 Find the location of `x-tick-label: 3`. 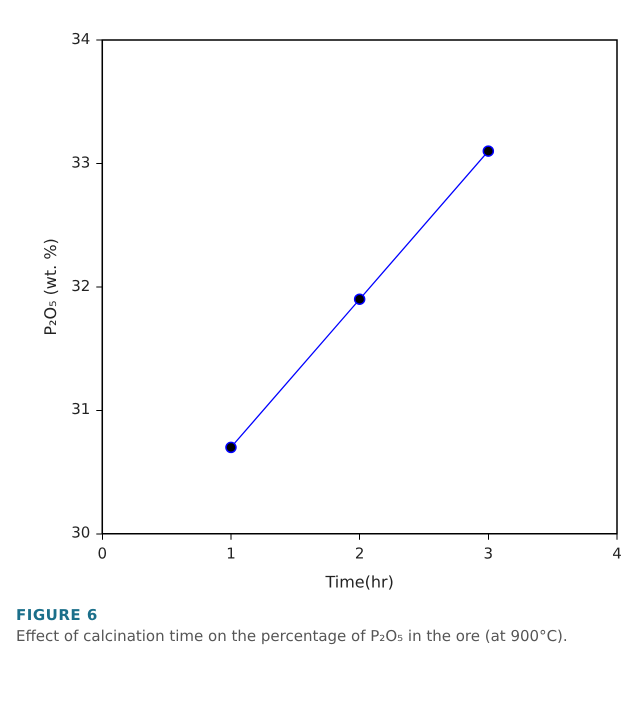

x-tick-label: 3 is located at coordinates (489, 553).